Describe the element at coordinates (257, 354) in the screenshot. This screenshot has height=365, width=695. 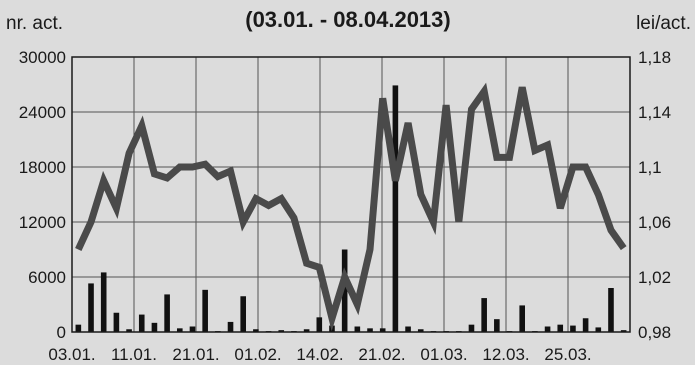
I see `x-tick-label: 01.02.` at that location.